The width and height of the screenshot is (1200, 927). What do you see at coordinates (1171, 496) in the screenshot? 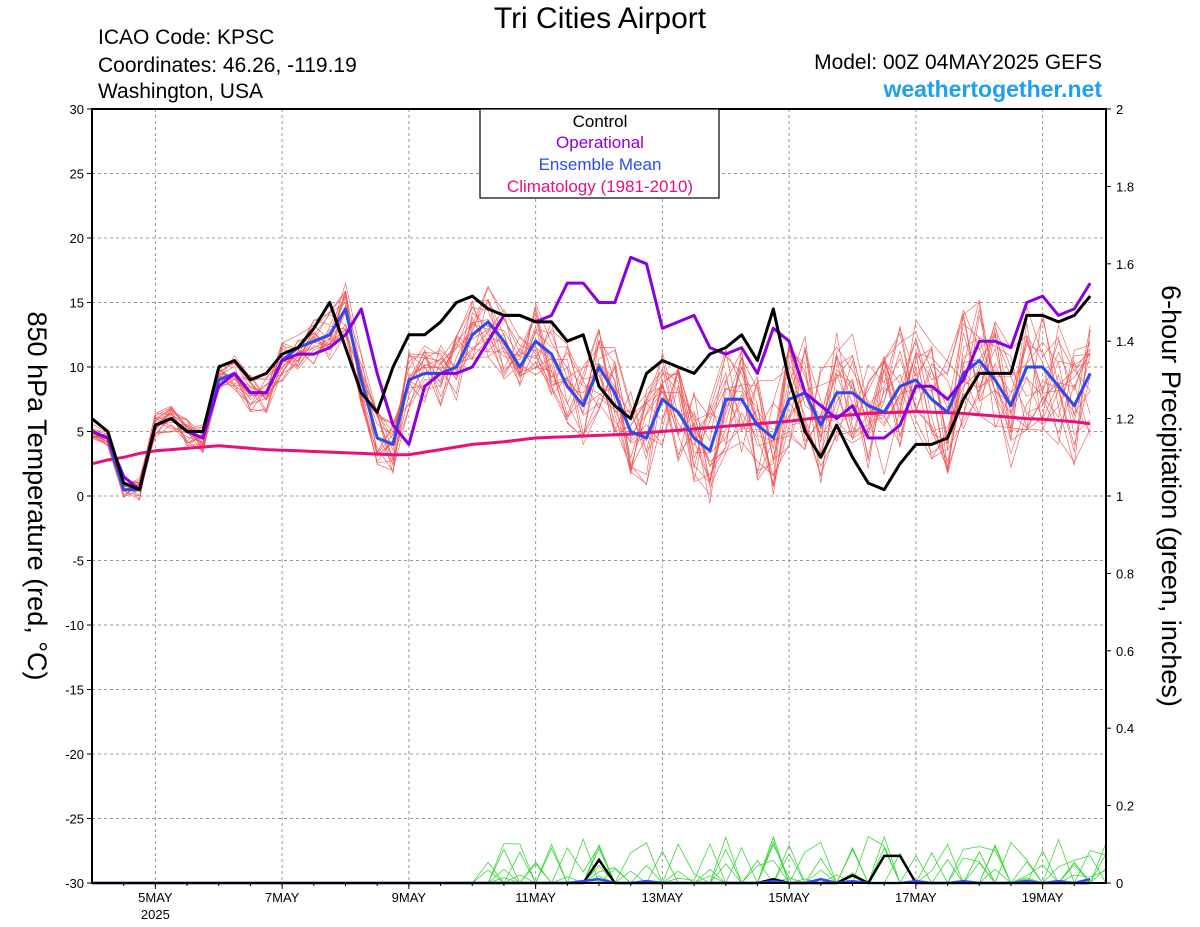
I see `y-axis-label-right: 6-hour Precipitation (green, inches)` at bounding box center [1171, 496].